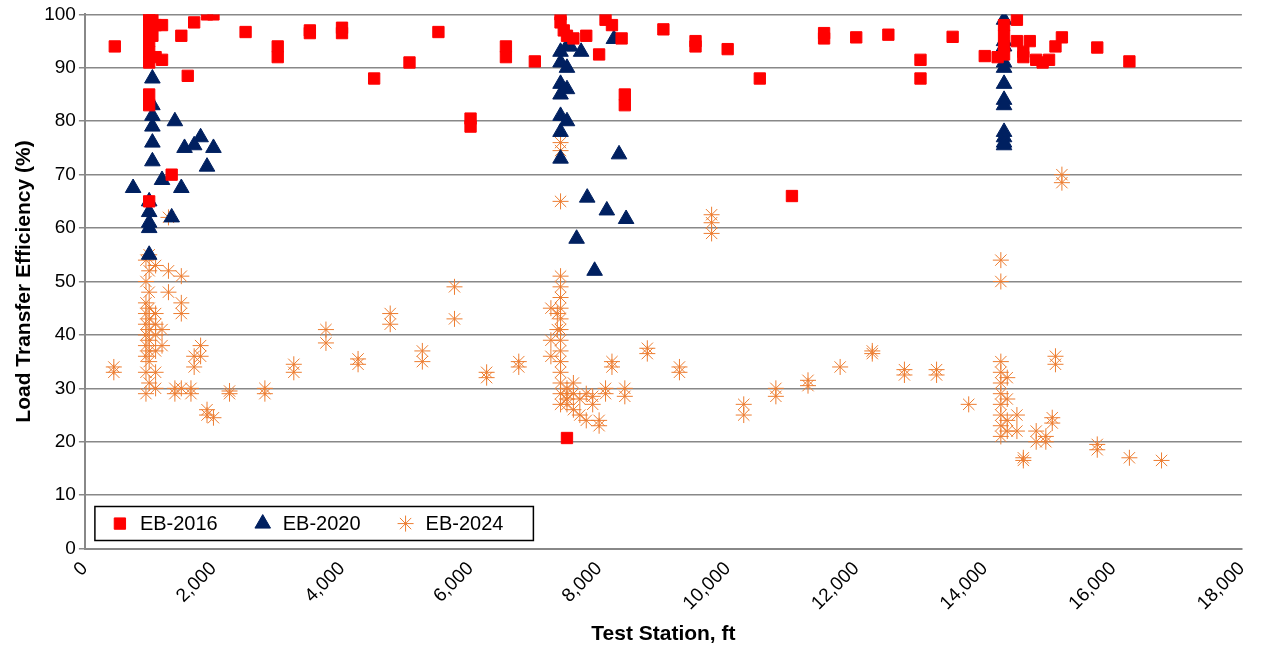  What do you see at coordinates (464, 523) in the screenshot?
I see `legend-label: EB-2024` at bounding box center [464, 523].